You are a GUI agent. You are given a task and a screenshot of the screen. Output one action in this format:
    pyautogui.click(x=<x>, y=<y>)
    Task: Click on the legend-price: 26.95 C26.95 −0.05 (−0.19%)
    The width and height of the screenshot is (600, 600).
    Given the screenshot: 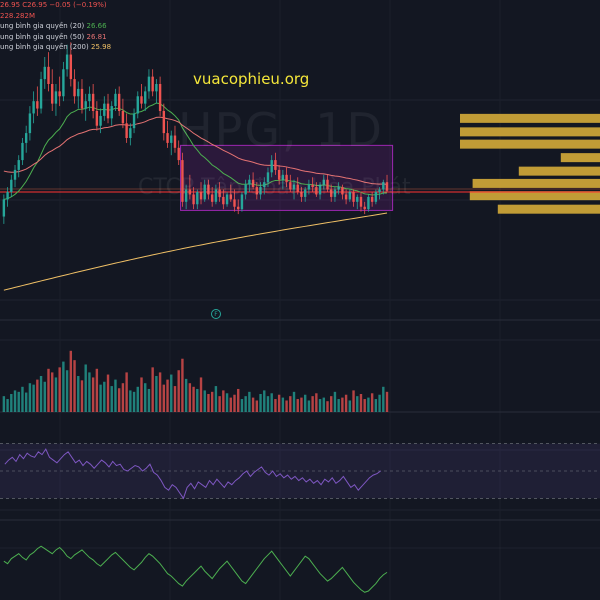 What is the action you would take?
    pyautogui.click(x=53, y=5)
    